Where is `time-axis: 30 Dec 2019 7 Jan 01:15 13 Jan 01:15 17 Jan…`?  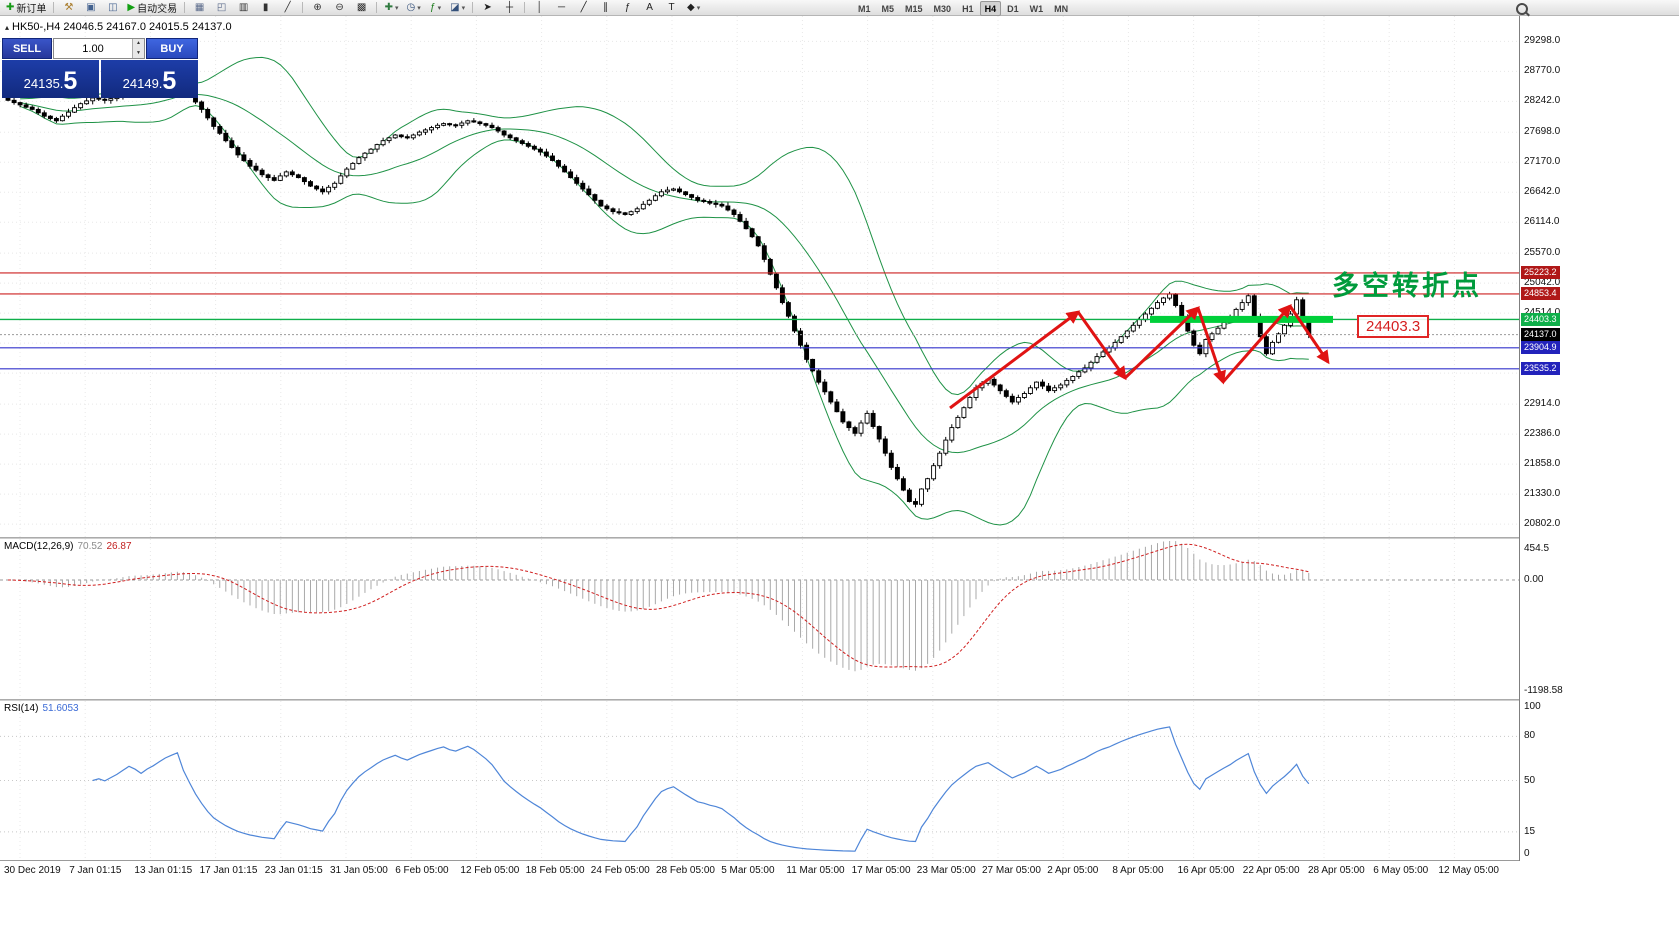
time-axis: 30 Dec 2019 7 Jan 01:15 13 Jan 01:15 17 Jan… is located at coordinates (759, 870).